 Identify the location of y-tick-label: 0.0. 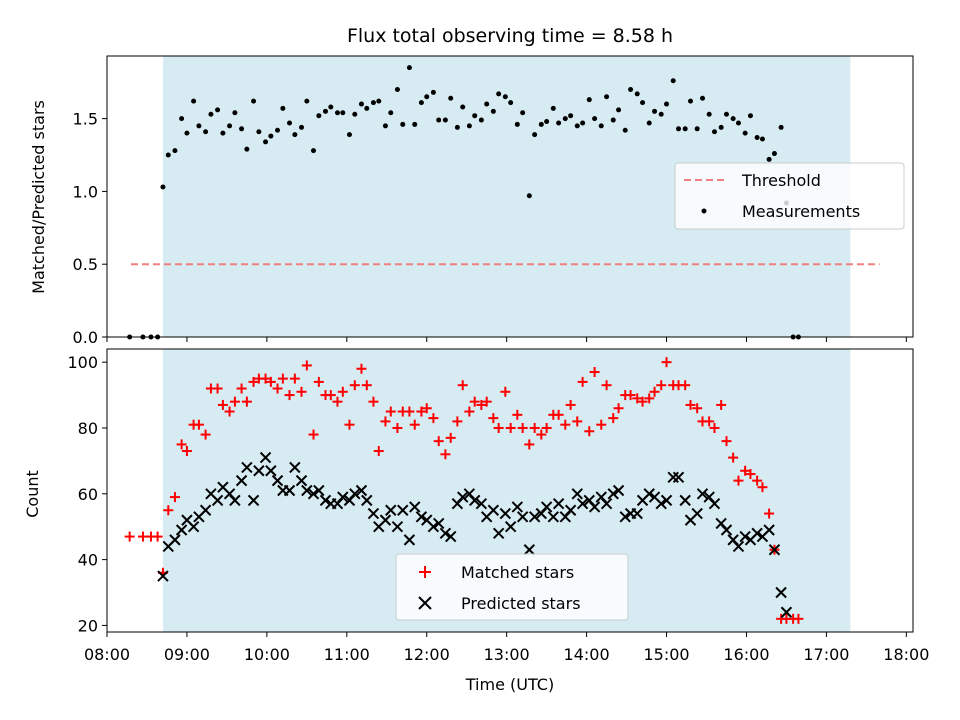
(85, 337).